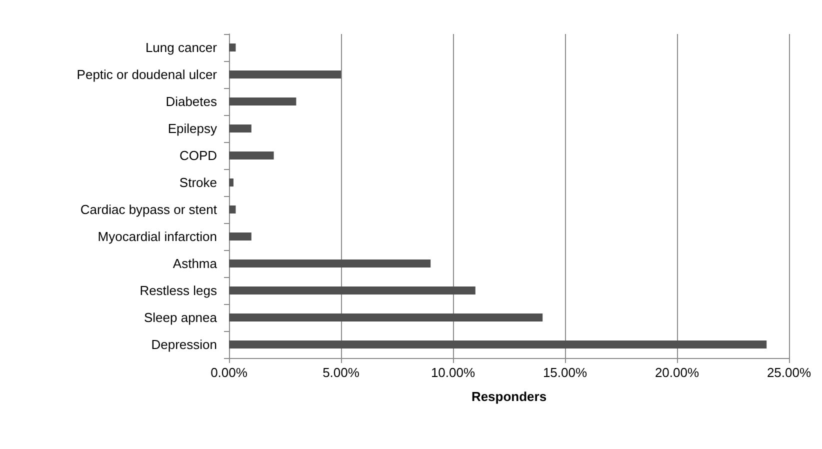 The width and height of the screenshot is (822, 449). I want to click on x-tick-label: 15.00%, so click(565, 372).